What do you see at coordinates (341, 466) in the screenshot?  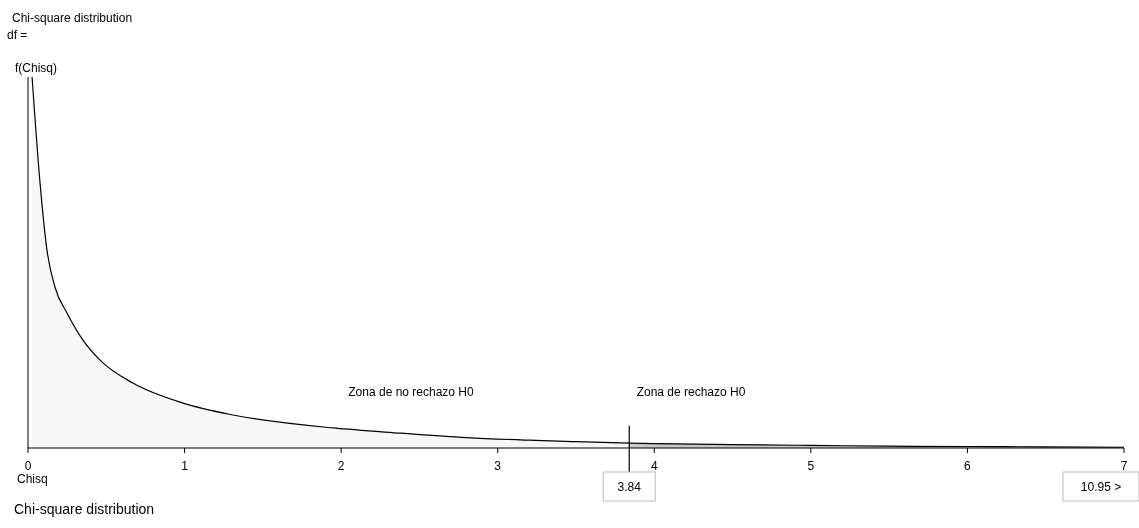 I see `x-tick-label: 2` at bounding box center [341, 466].